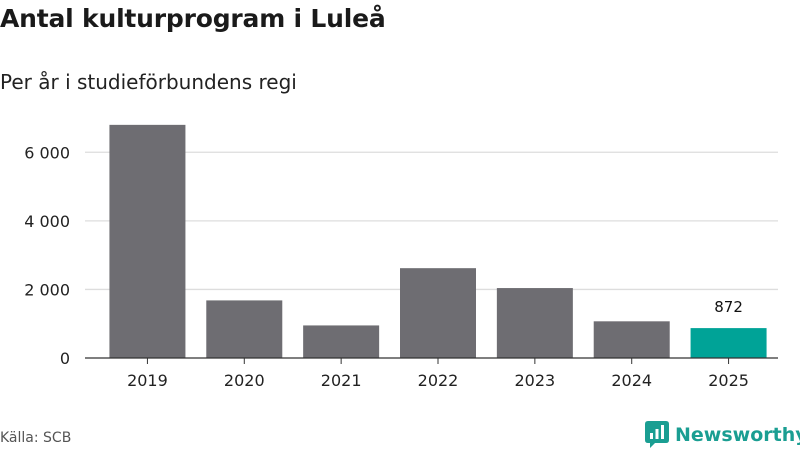 This screenshot has height=450, width=800. Describe the element at coordinates (244, 380) in the screenshot. I see `x-tick-label: 2020` at that location.